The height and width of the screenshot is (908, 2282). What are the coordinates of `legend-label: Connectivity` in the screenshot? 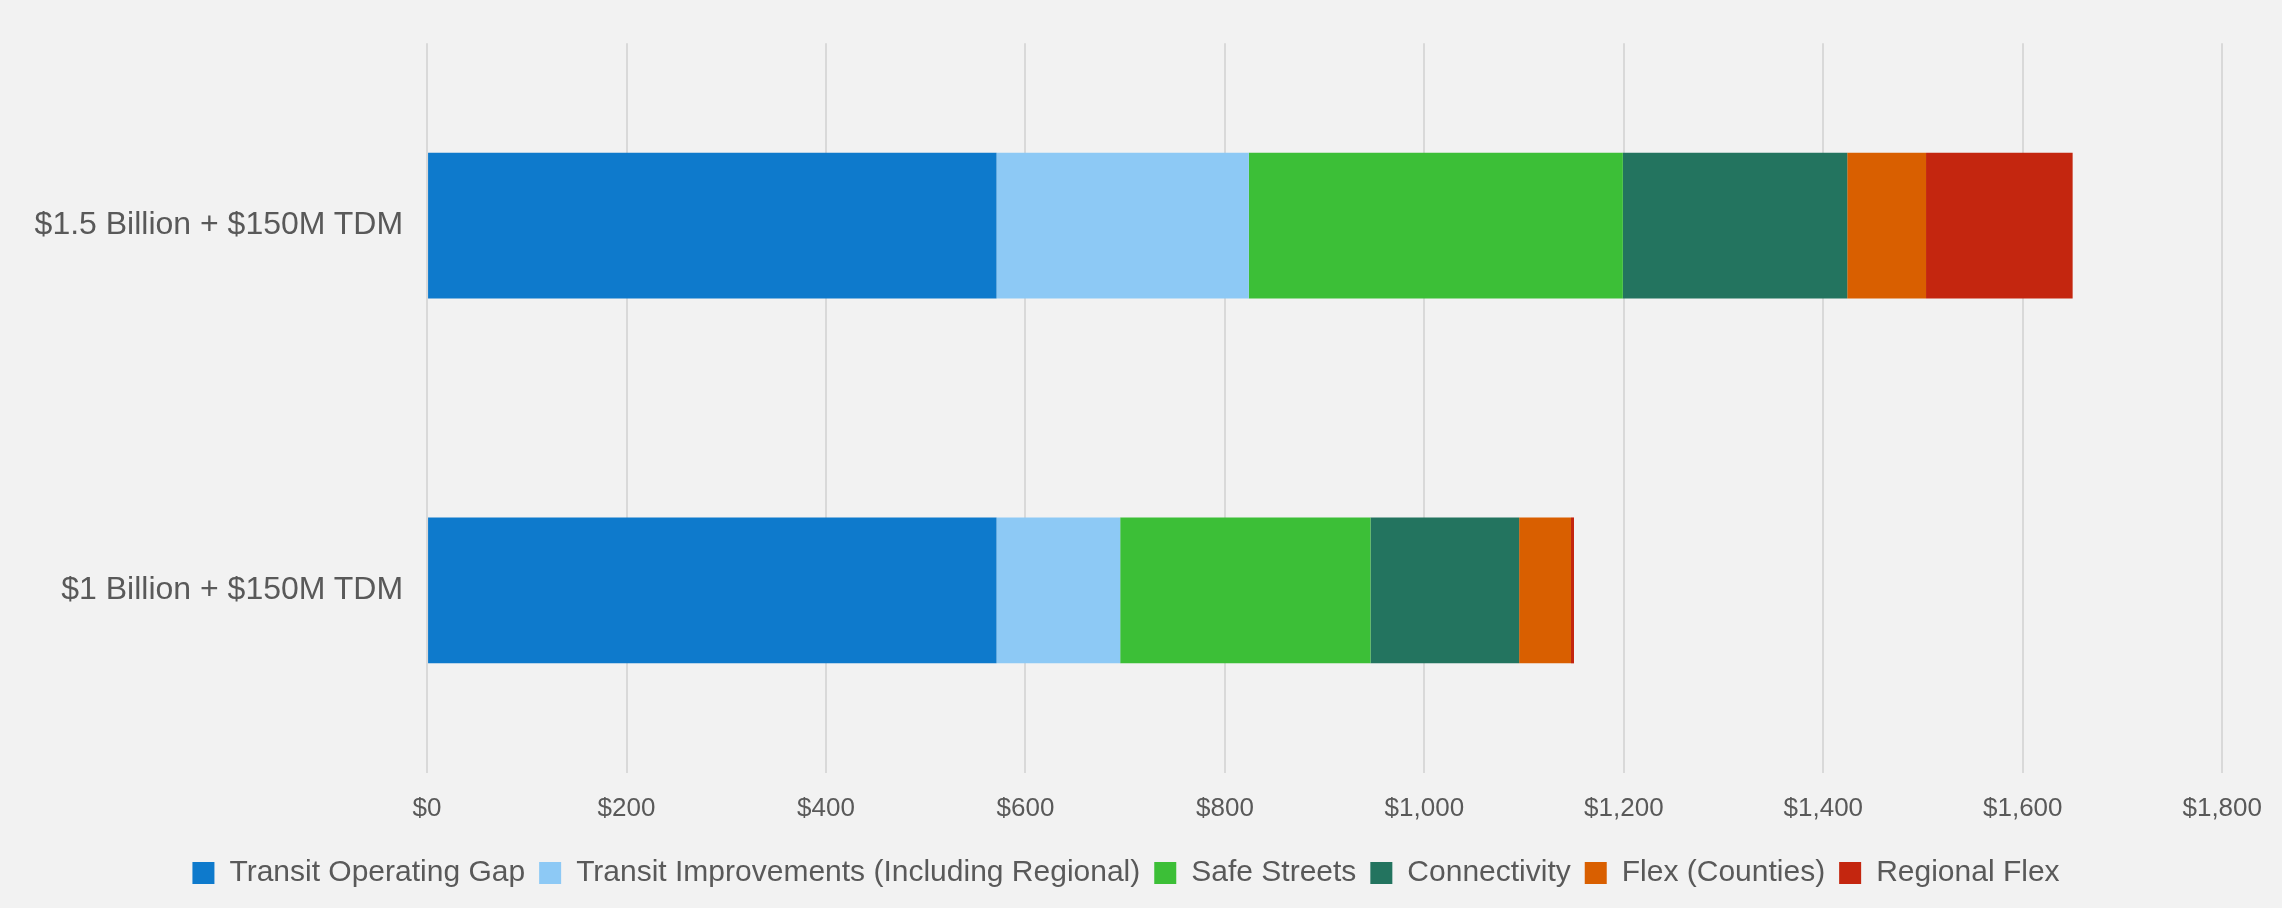 It's located at (1489, 871).